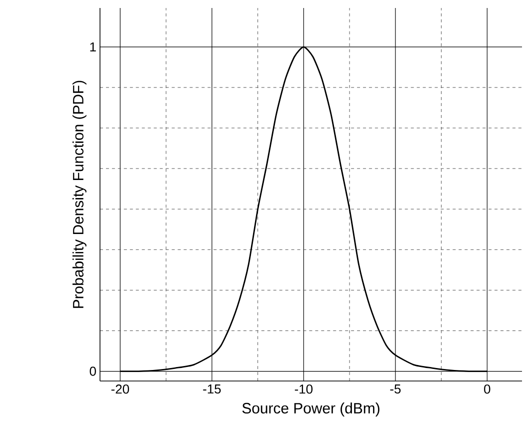 The width and height of the screenshot is (524, 440). What do you see at coordinates (487, 389) in the screenshot?
I see `x-tick-label: 0` at bounding box center [487, 389].